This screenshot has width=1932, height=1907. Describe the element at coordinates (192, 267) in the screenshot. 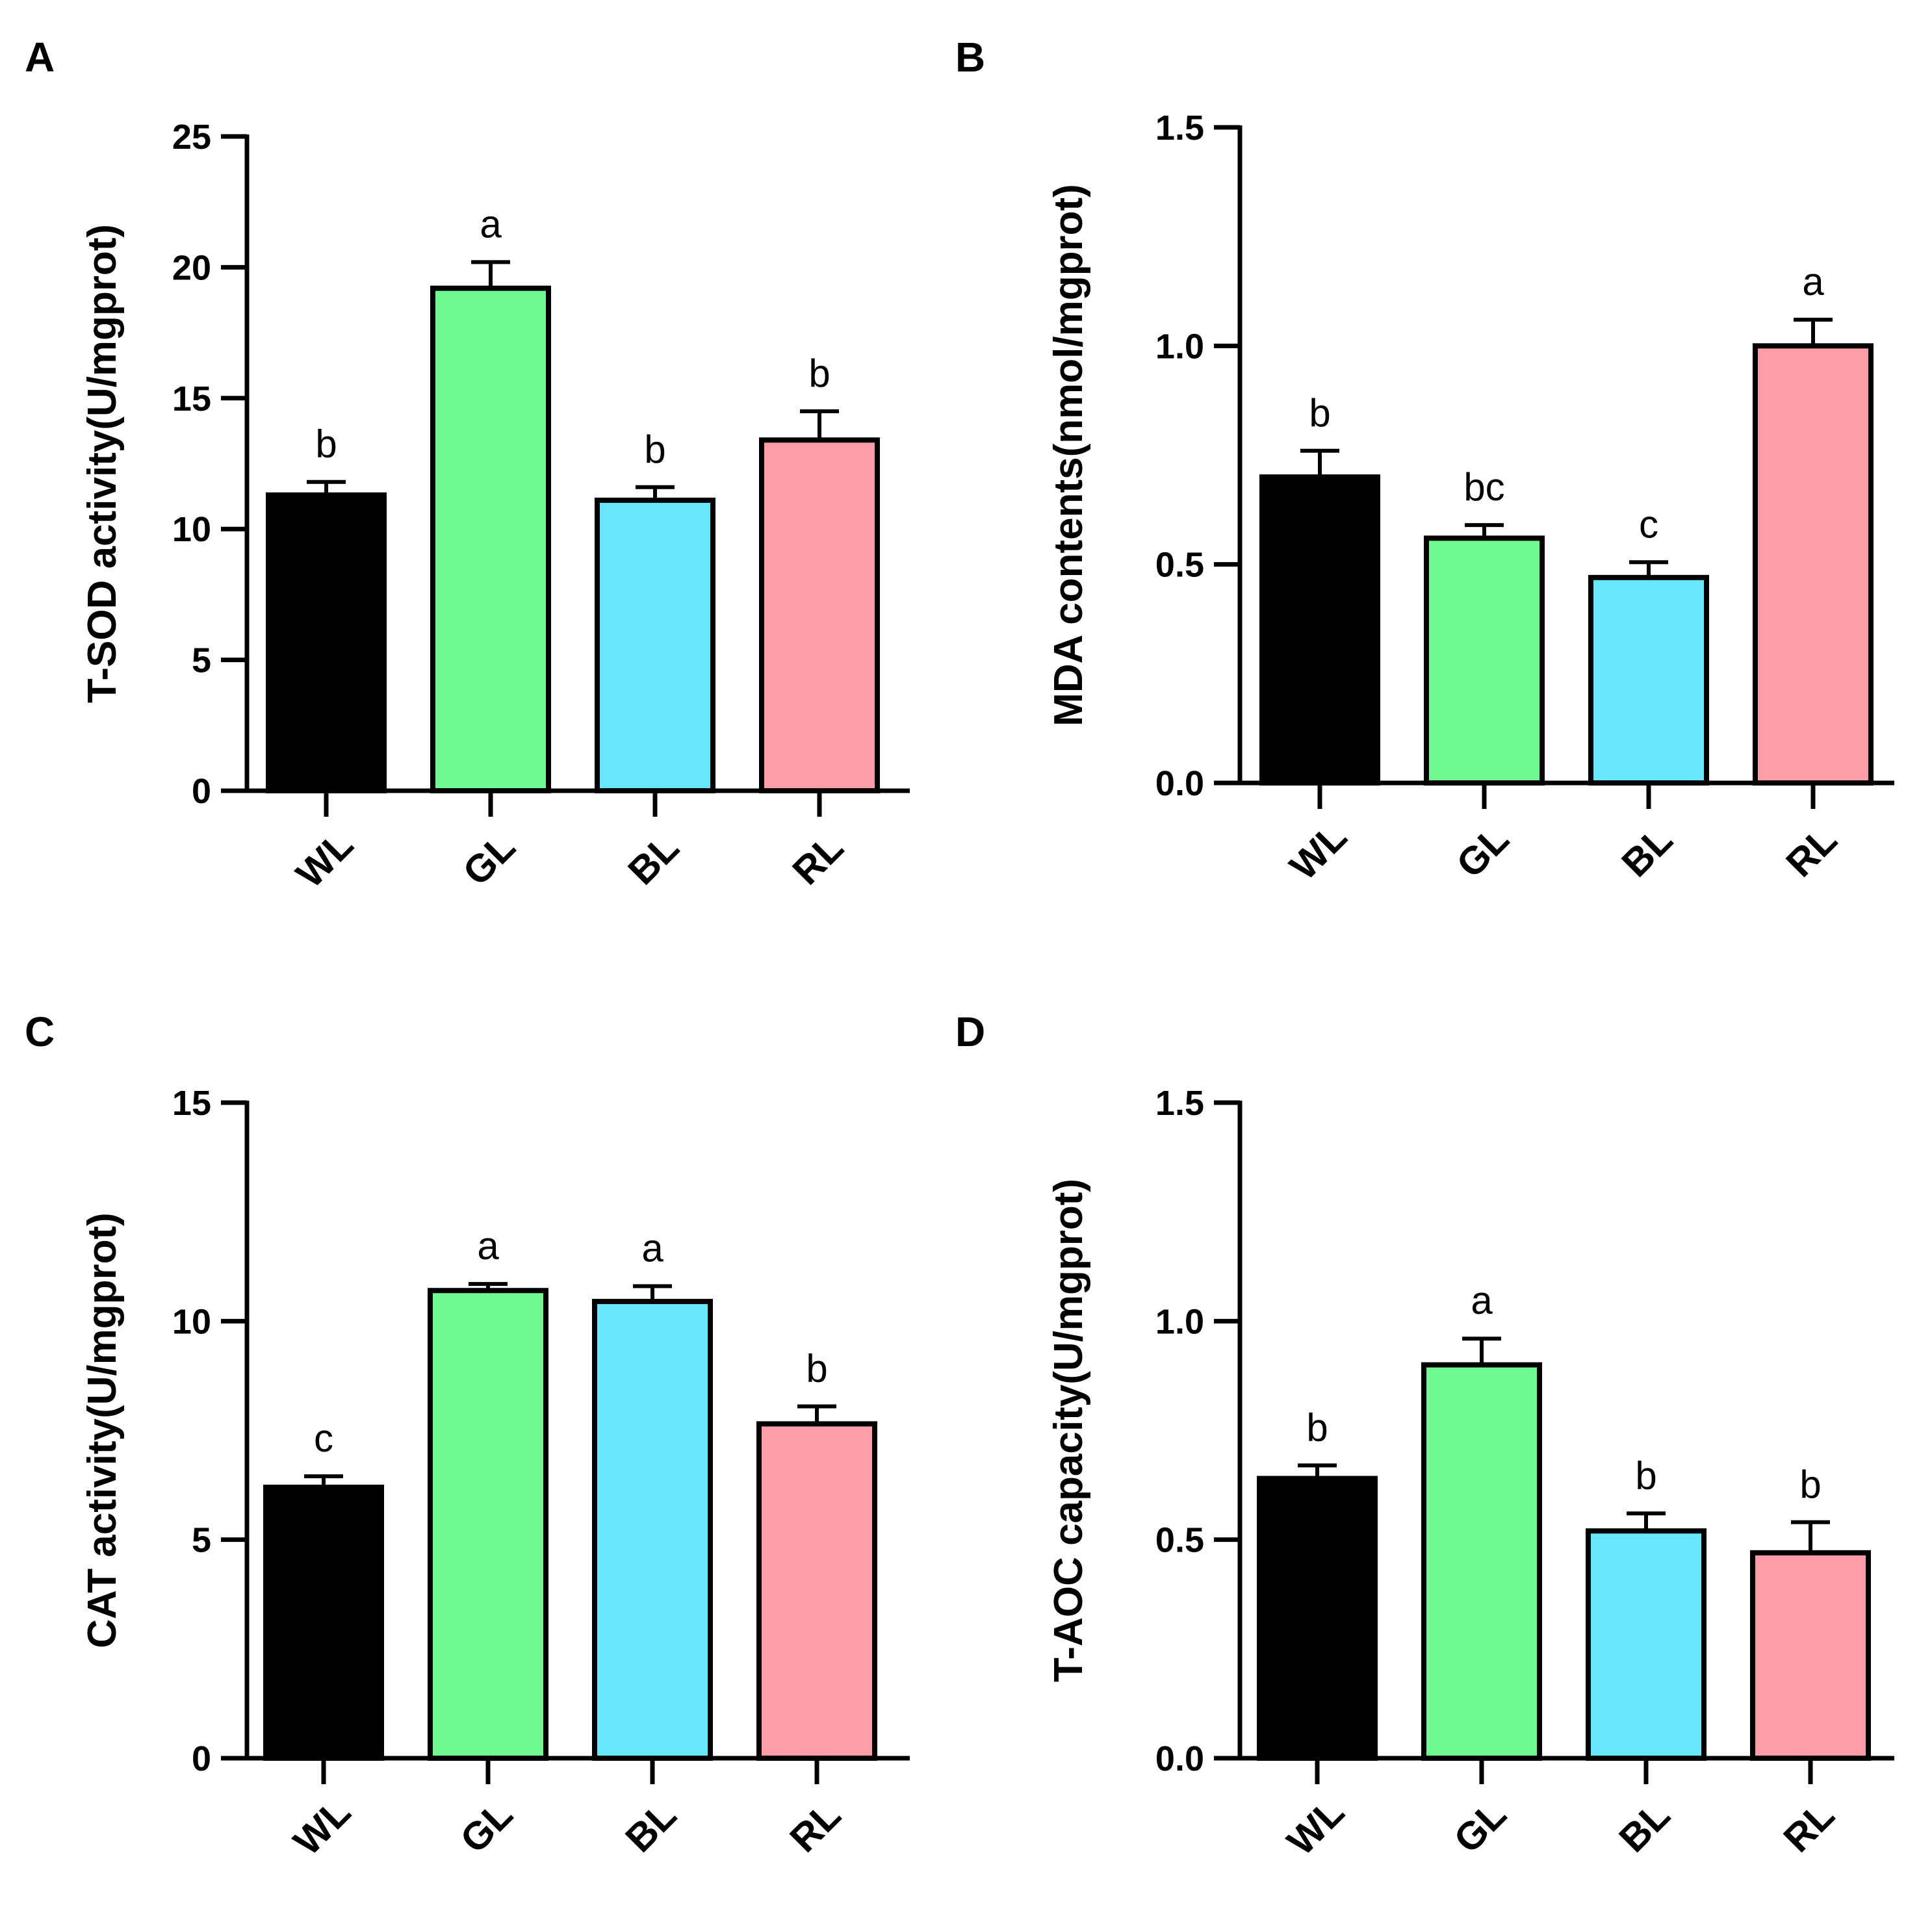

I see `y-tick-label: 20` at that location.